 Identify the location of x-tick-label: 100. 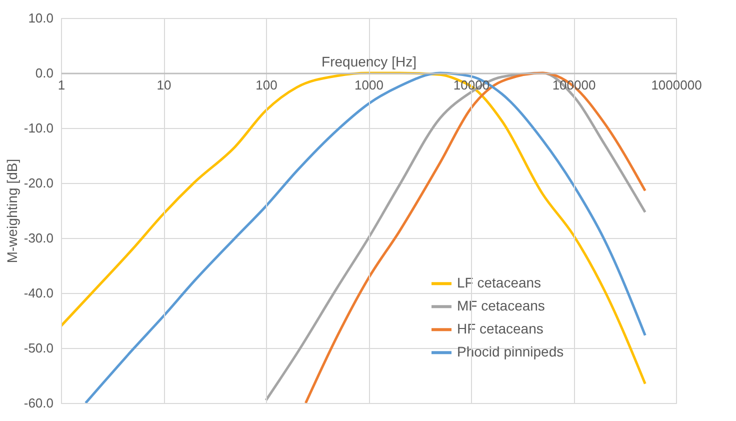
(267, 85).